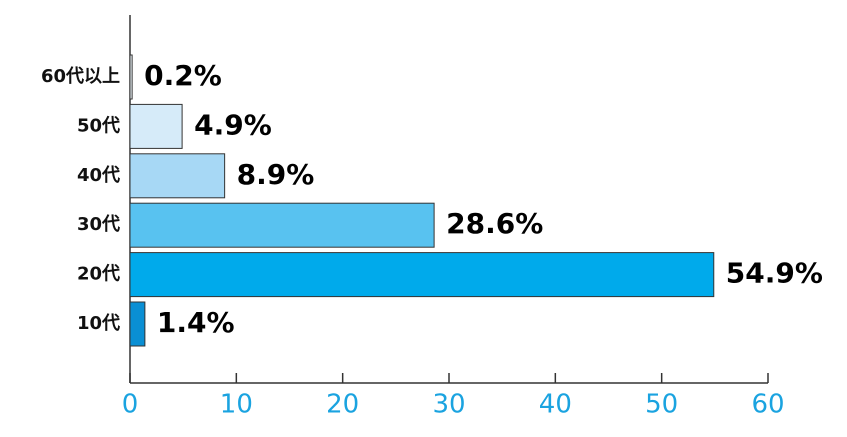 This screenshot has height=437, width=847. What do you see at coordinates (98, 175) in the screenshot?
I see `y-tick-label: 40代` at bounding box center [98, 175].